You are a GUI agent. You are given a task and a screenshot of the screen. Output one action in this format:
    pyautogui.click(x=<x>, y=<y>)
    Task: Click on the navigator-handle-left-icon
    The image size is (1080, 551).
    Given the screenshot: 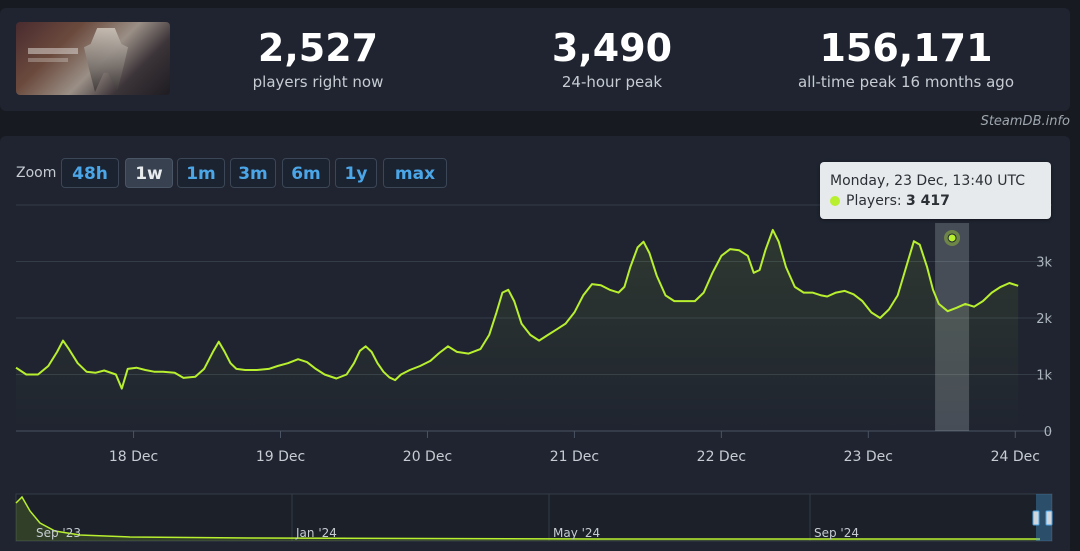 What is the action you would take?
    pyautogui.click(x=1036, y=518)
    